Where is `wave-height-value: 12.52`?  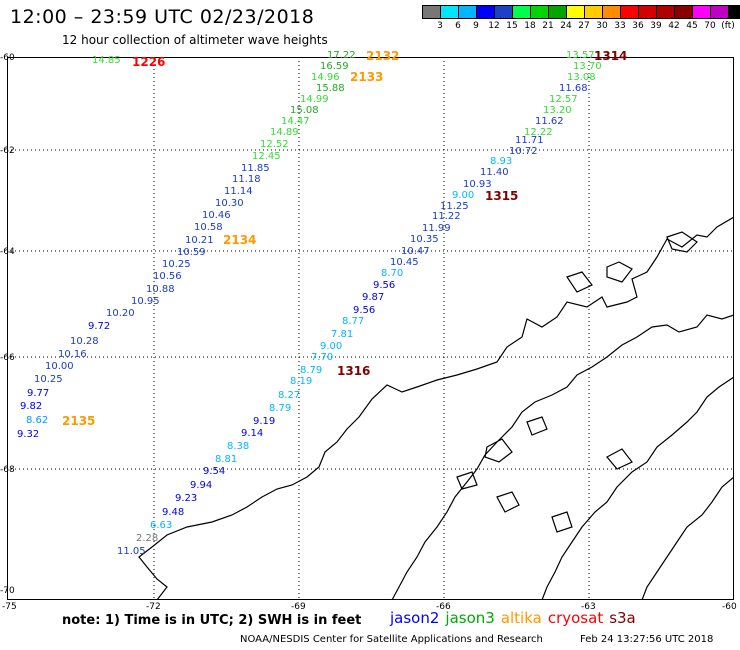
wave-height-value: 12.52 is located at coordinates (274, 144).